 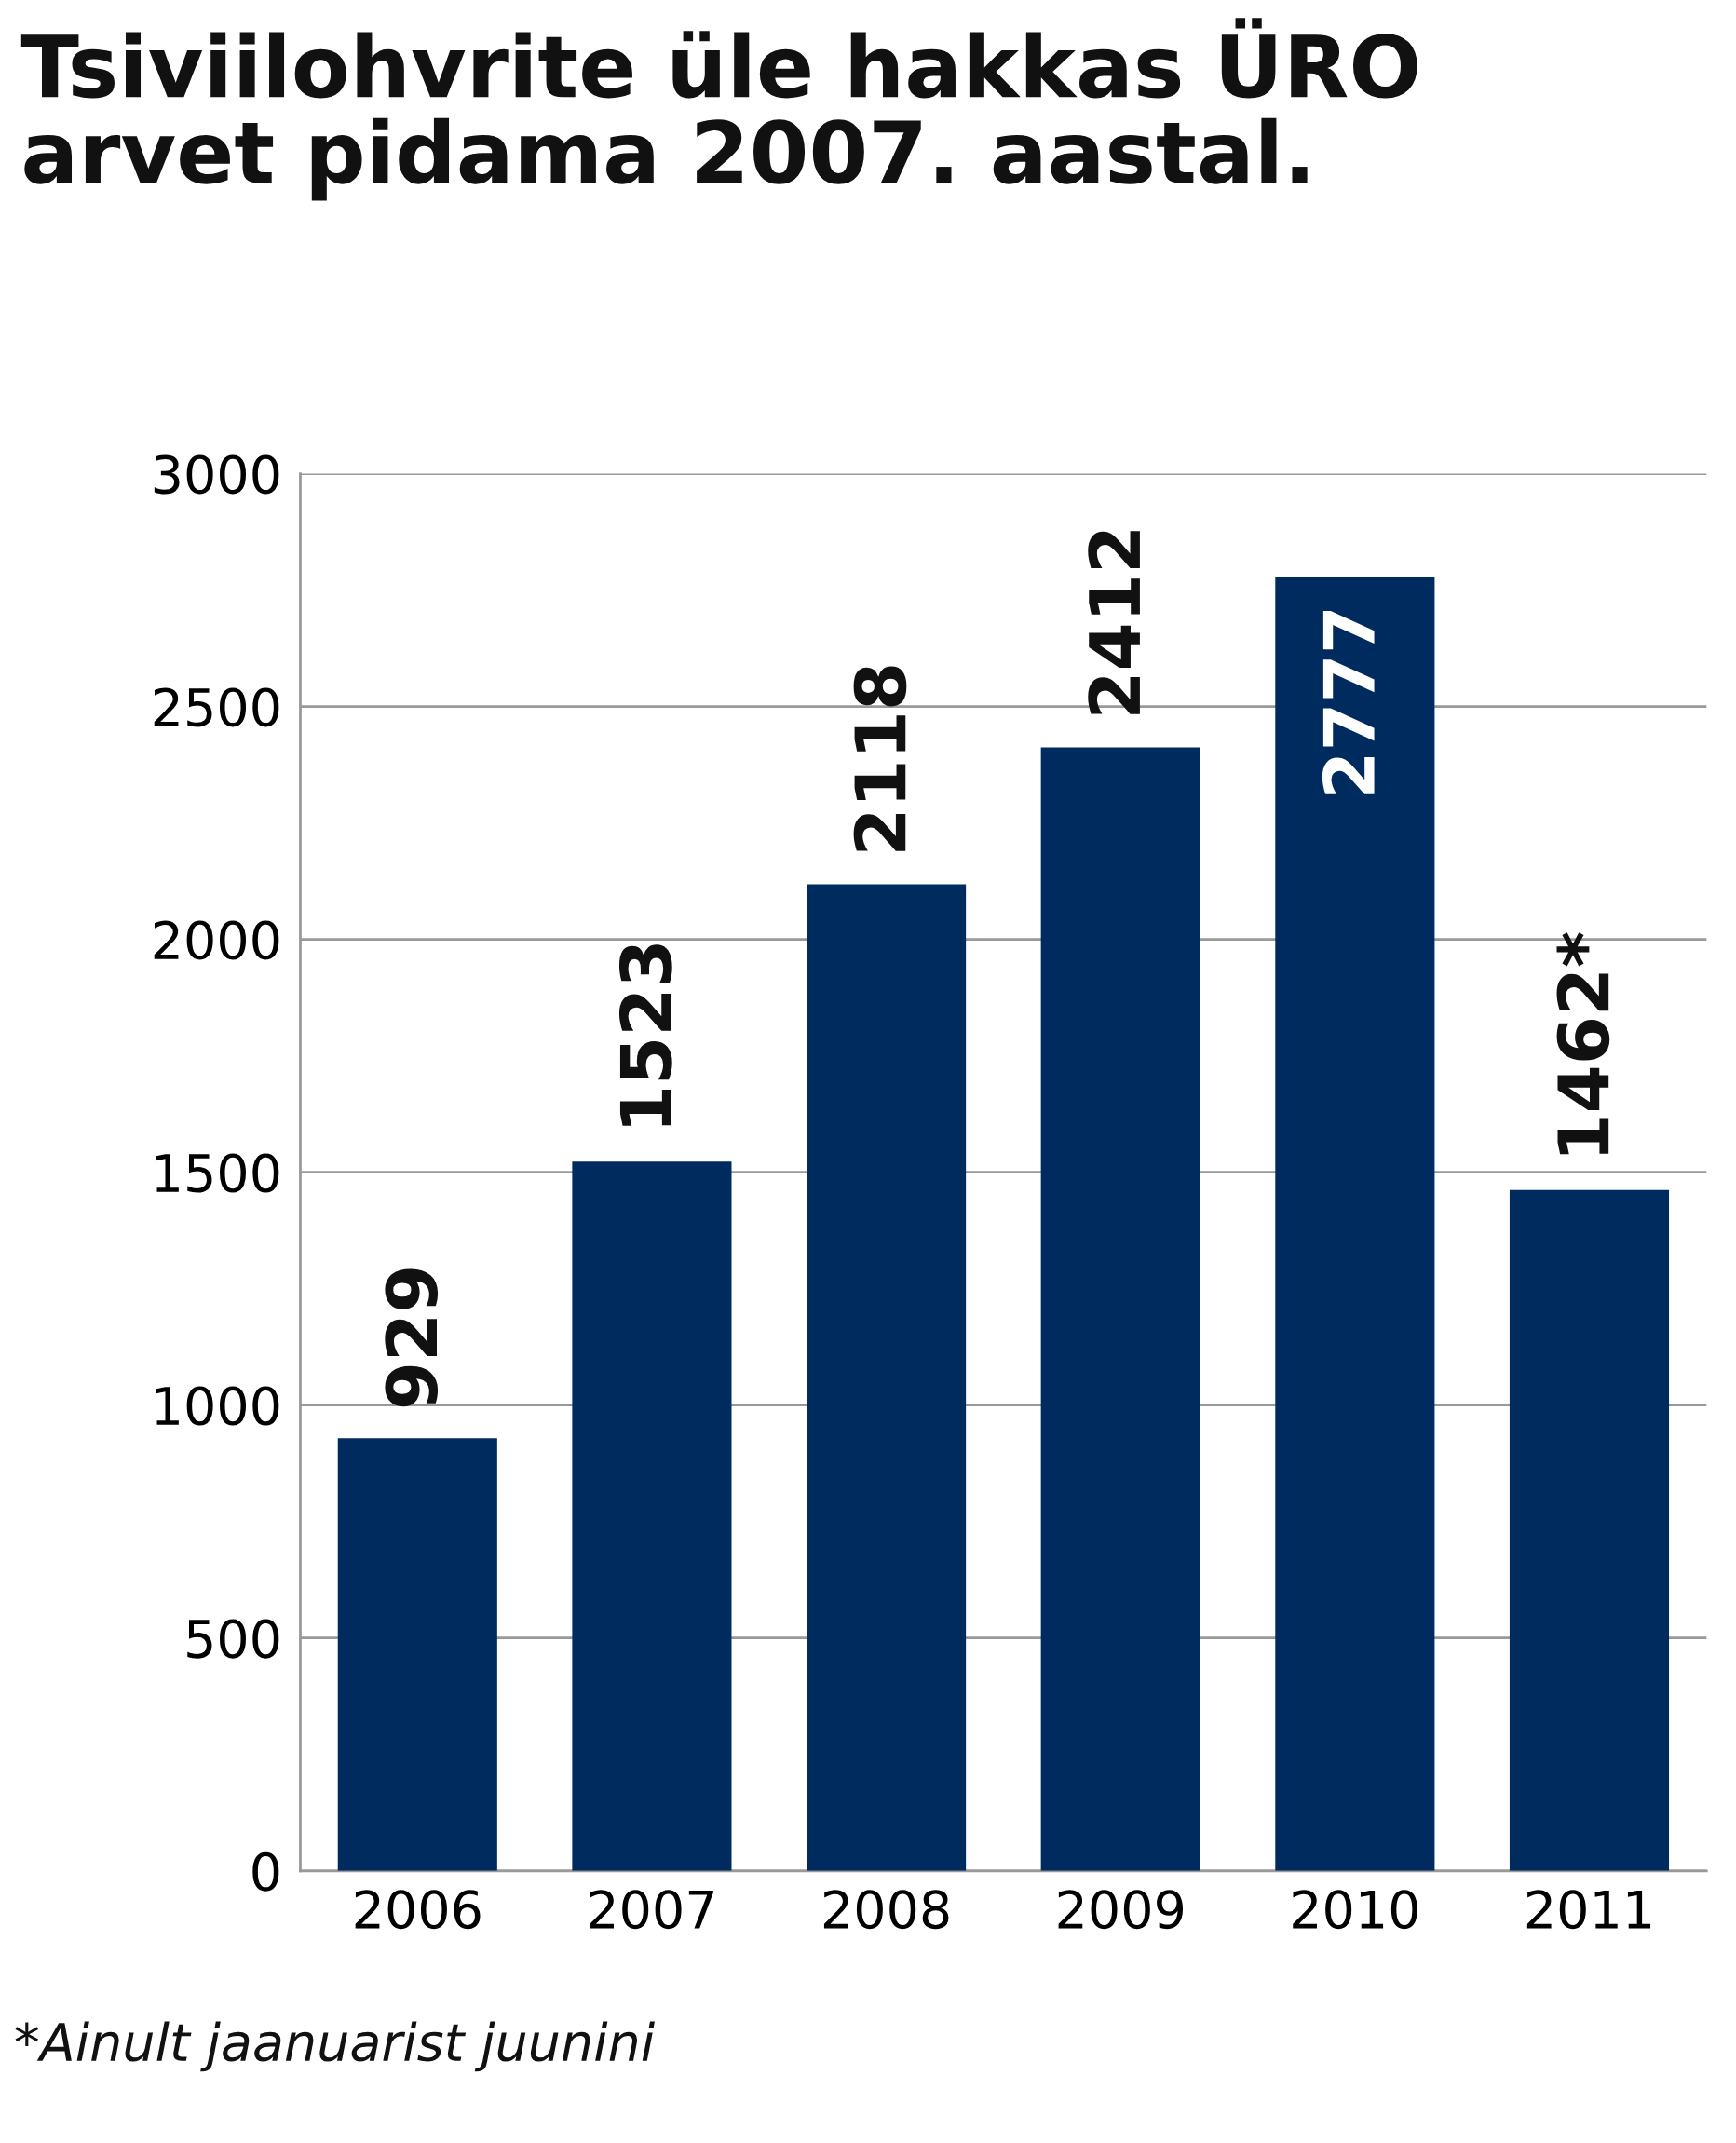 I want to click on y-tick-label: 1500, so click(x=217, y=1173).